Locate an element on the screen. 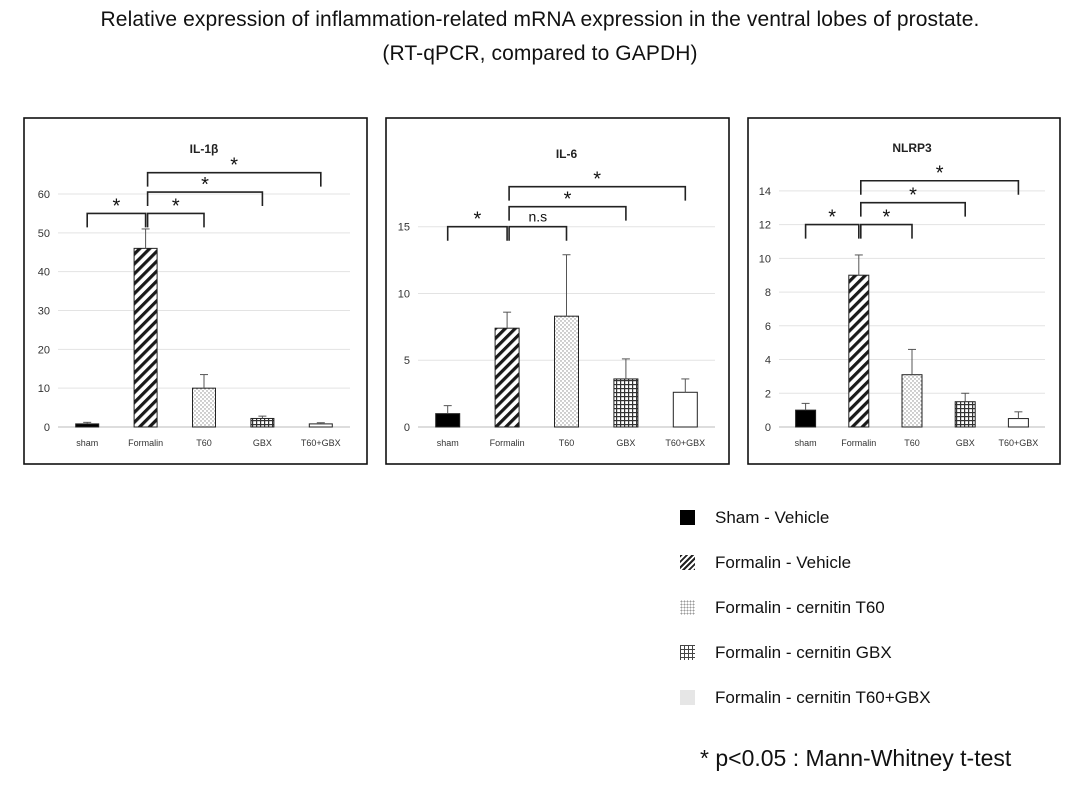 This screenshot has width=1080, height=790. y-tick-label: 50 is located at coordinates (44, 234).